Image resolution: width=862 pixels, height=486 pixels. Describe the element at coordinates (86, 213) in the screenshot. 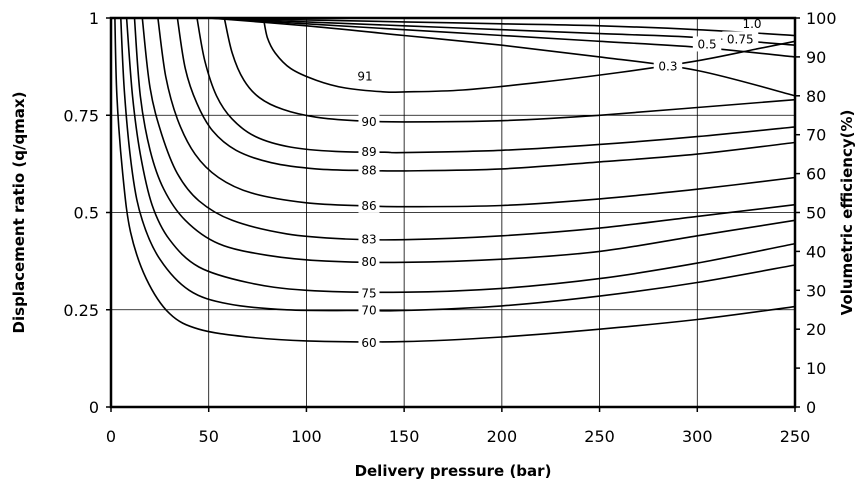

I see `y-left-tick-label: 0.5` at that location.